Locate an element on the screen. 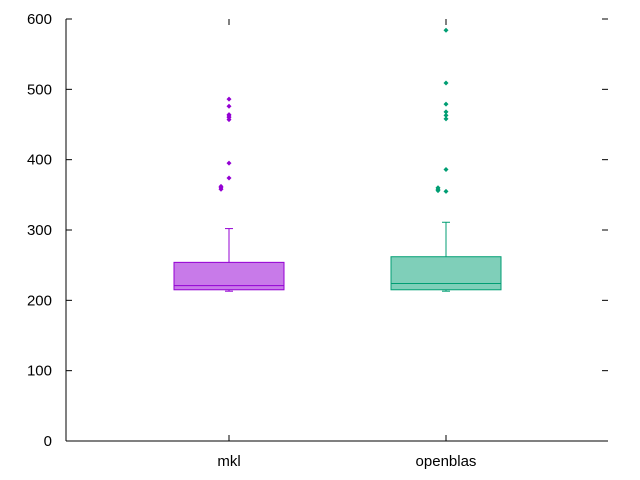 The height and width of the screenshot is (480, 640). iqr-box is located at coordinates (446, 273).